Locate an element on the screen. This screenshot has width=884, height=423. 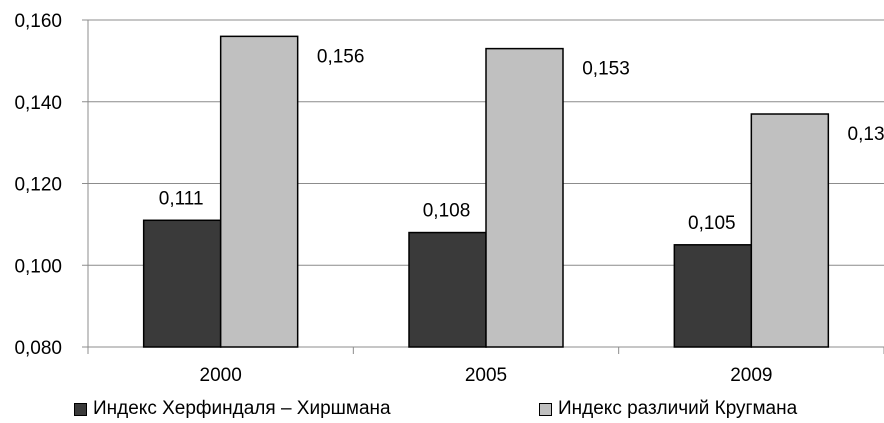
legend-item-herfindahl: Индекс Херфиндаля – Хиршмана is located at coordinates (232, 409).